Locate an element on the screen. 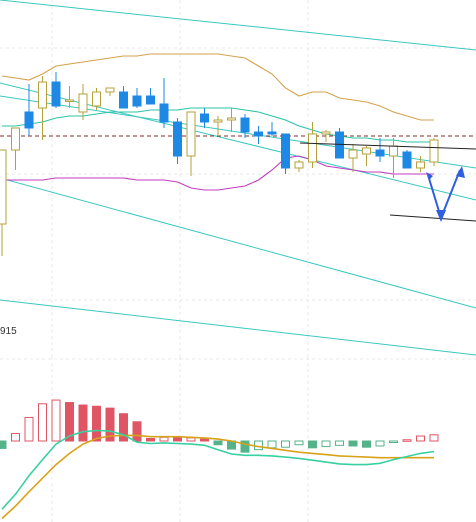  trend-line-lower is located at coordinates (432, 218).